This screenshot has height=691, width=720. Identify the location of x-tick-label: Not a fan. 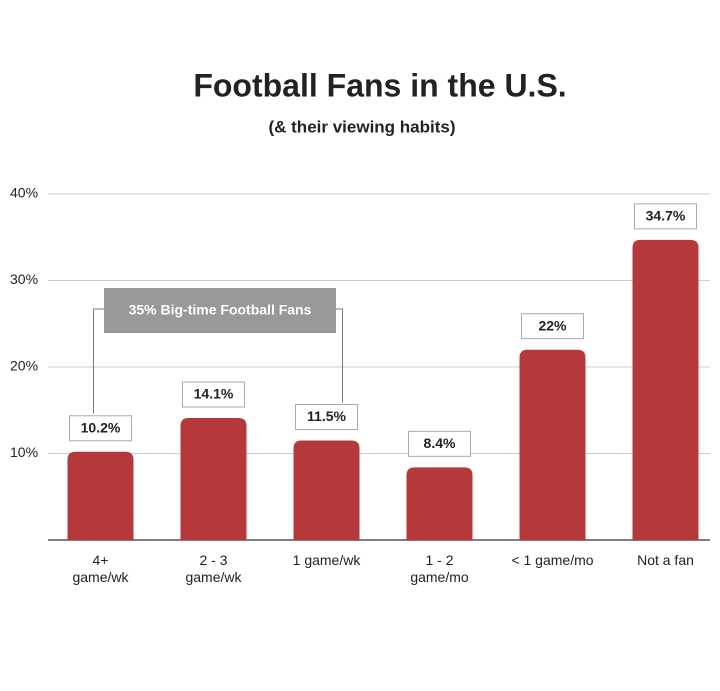
(665, 560).